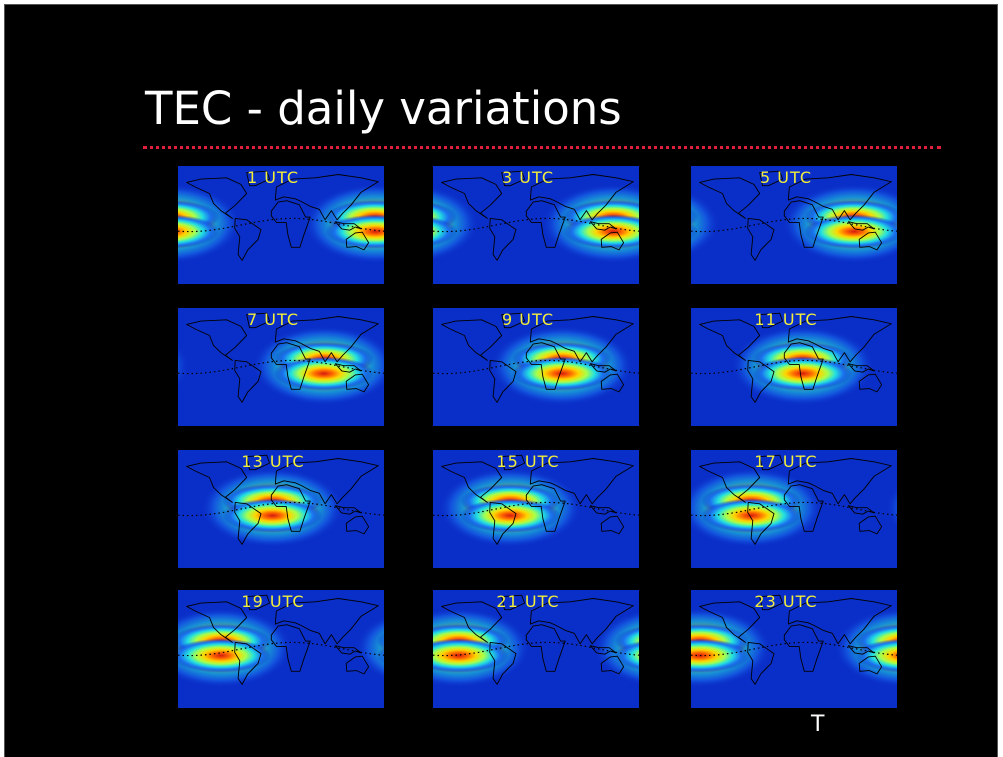 The height and width of the screenshot is (757, 1003). I want to click on tec-map-panel: 17 UTC, so click(794, 509).